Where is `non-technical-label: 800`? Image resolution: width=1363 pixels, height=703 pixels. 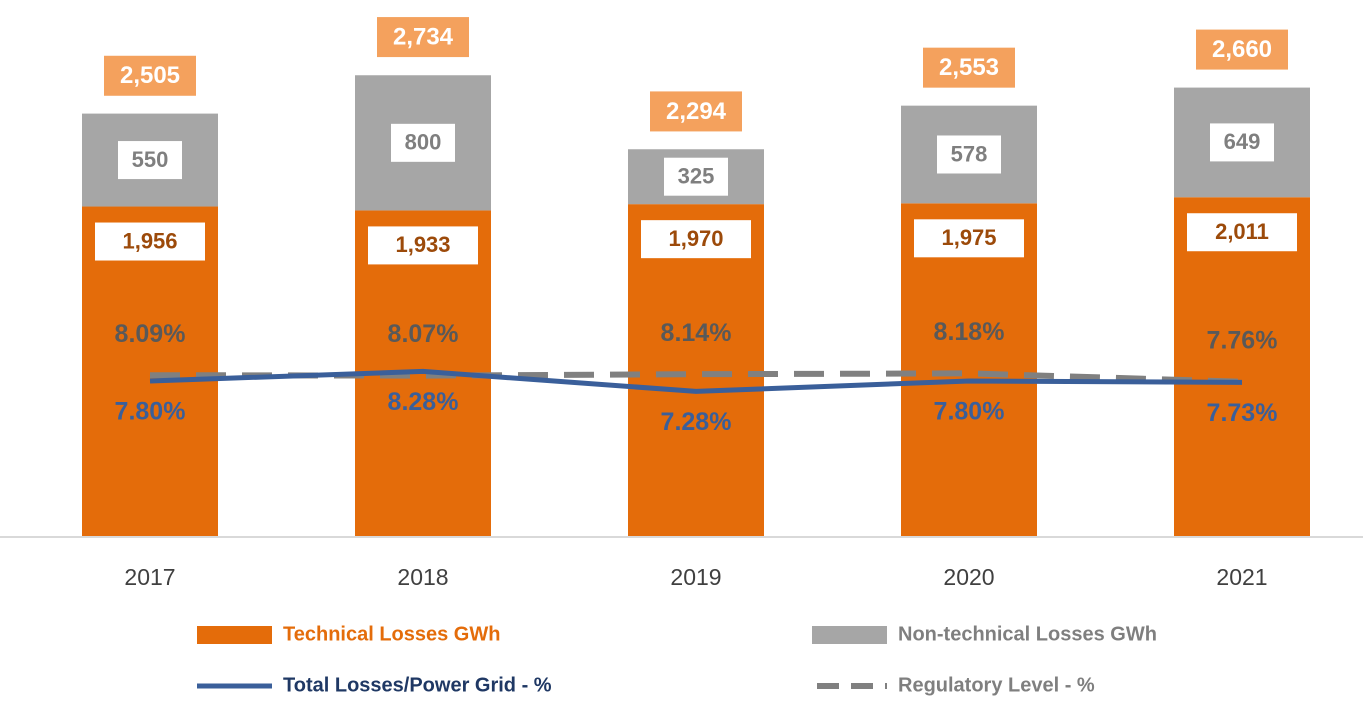
non-technical-label: 800 is located at coordinates (423, 142).